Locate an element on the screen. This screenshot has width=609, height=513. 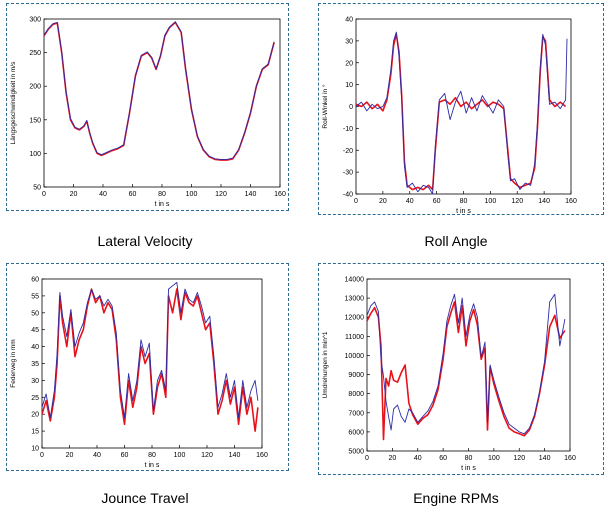
y-axis-label: Roll-Winkel in ° is located at coordinates (325, 106).